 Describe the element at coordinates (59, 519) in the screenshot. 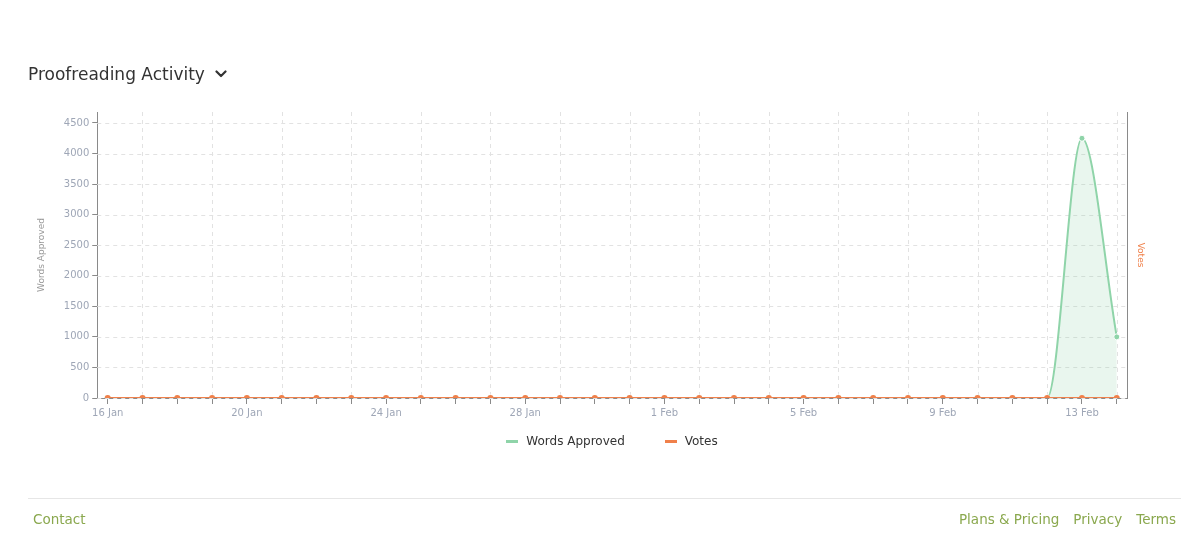

I see `text: Contact` at that location.